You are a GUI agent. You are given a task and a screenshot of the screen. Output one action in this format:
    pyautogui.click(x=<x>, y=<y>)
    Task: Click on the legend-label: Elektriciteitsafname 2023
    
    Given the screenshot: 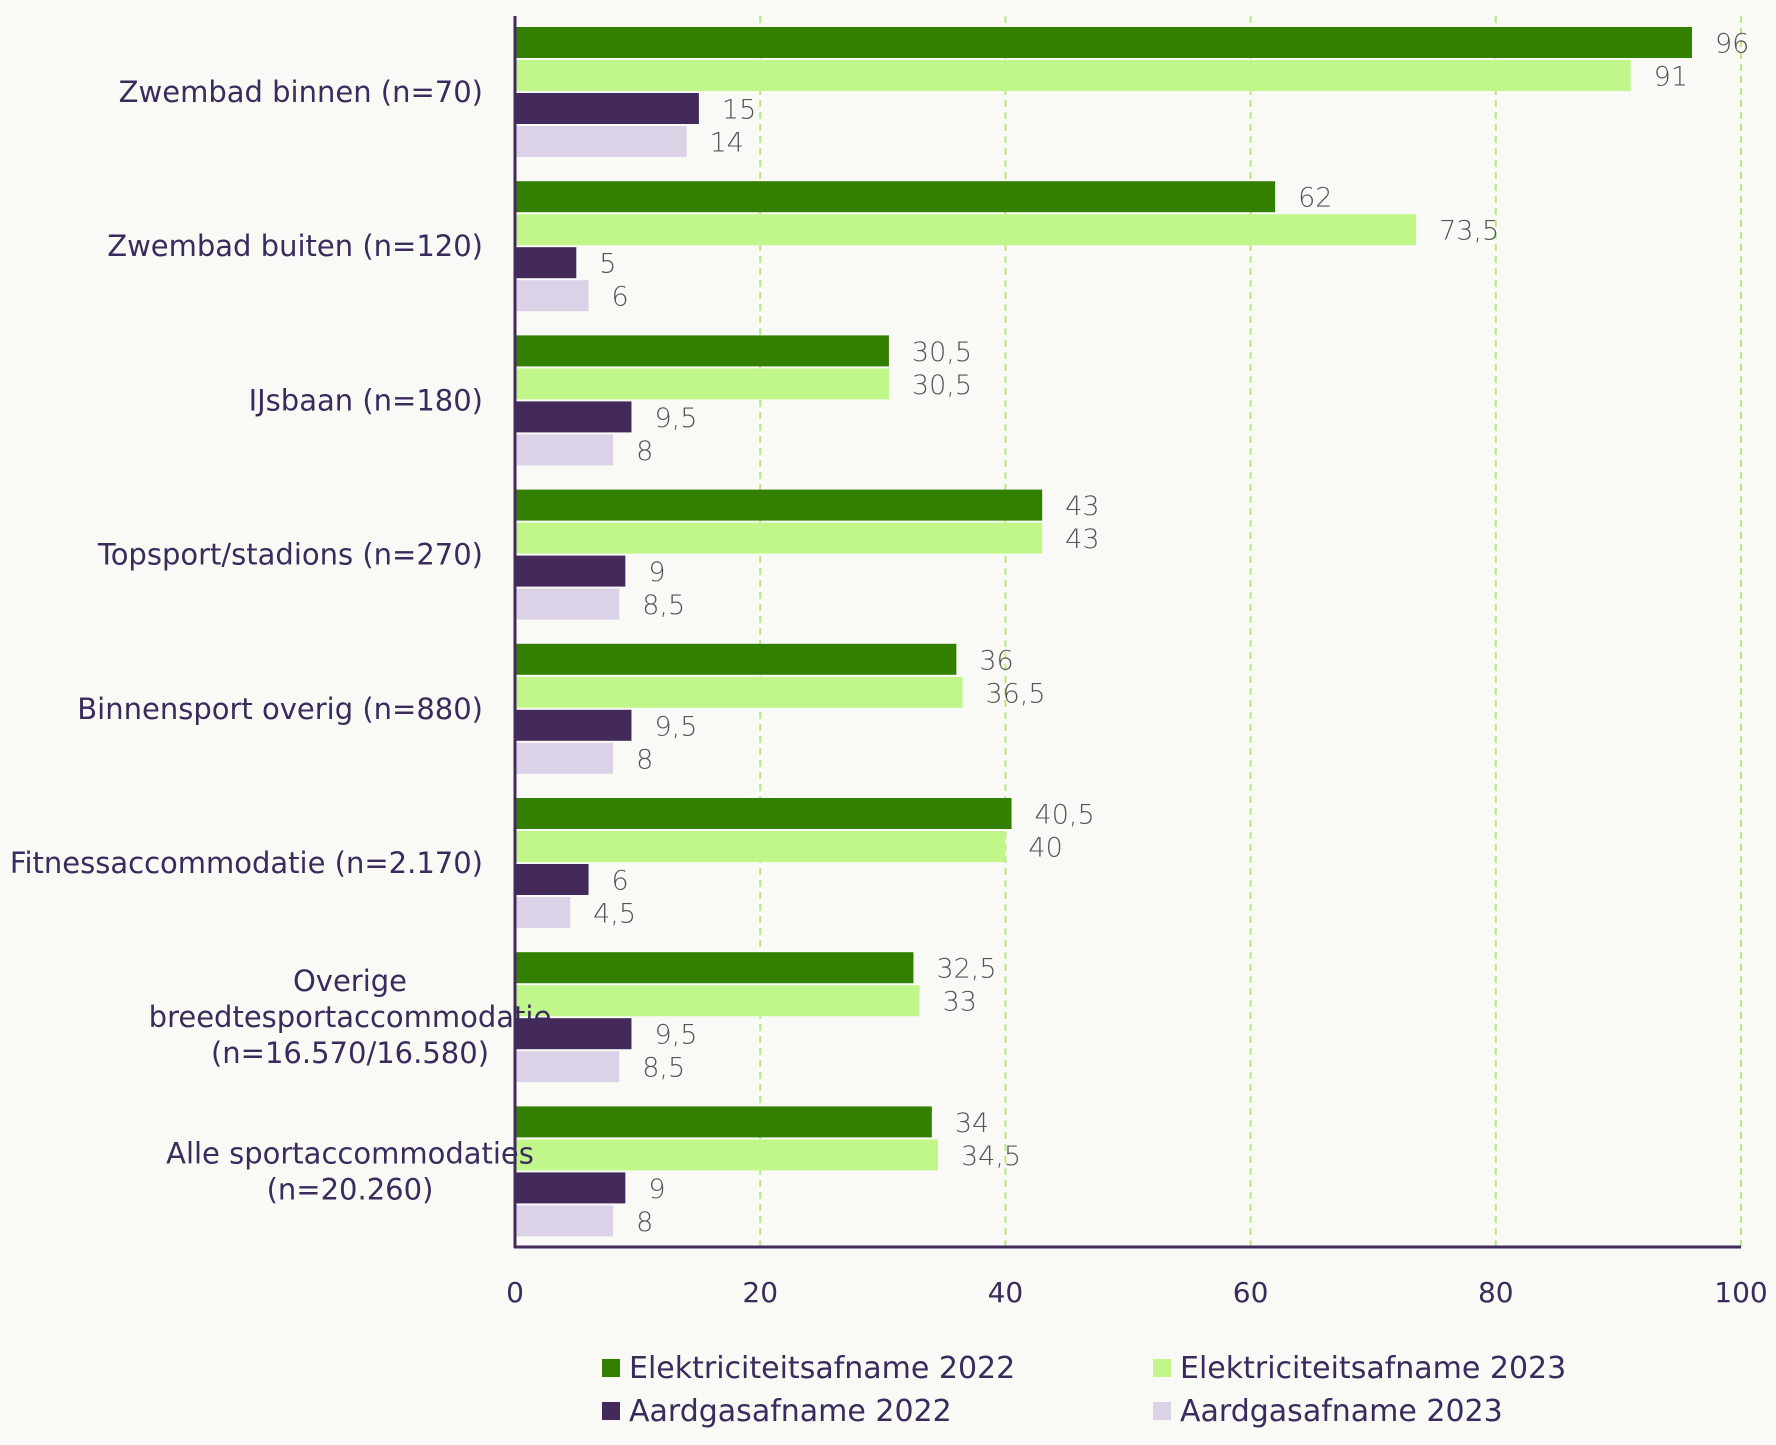 What is the action you would take?
    pyautogui.click(x=1373, y=1368)
    